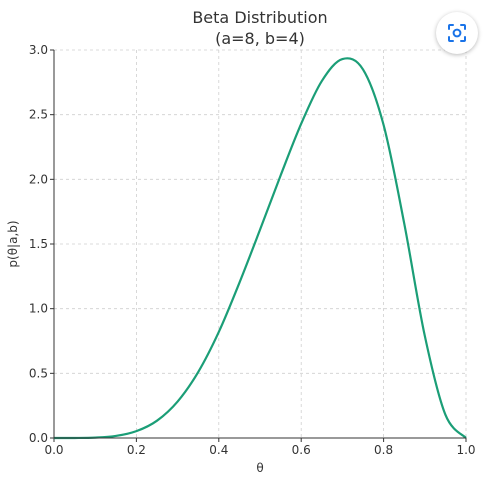  What do you see at coordinates (13, 243) in the screenshot?
I see `y-axis-label: p(θ|a,b)` at bounding box center [13, 243].